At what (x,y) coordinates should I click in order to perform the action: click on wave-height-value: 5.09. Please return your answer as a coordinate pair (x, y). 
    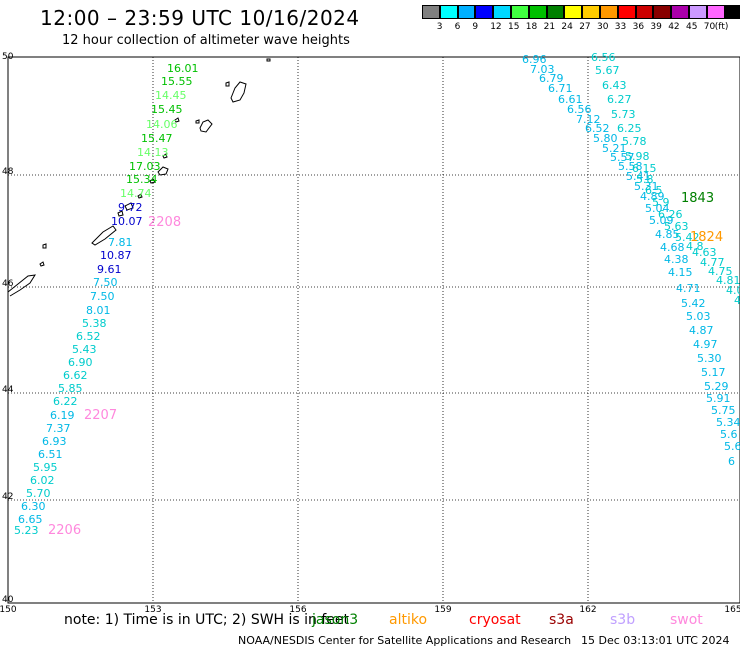
    Looking at the image, I should click on (661, 220).